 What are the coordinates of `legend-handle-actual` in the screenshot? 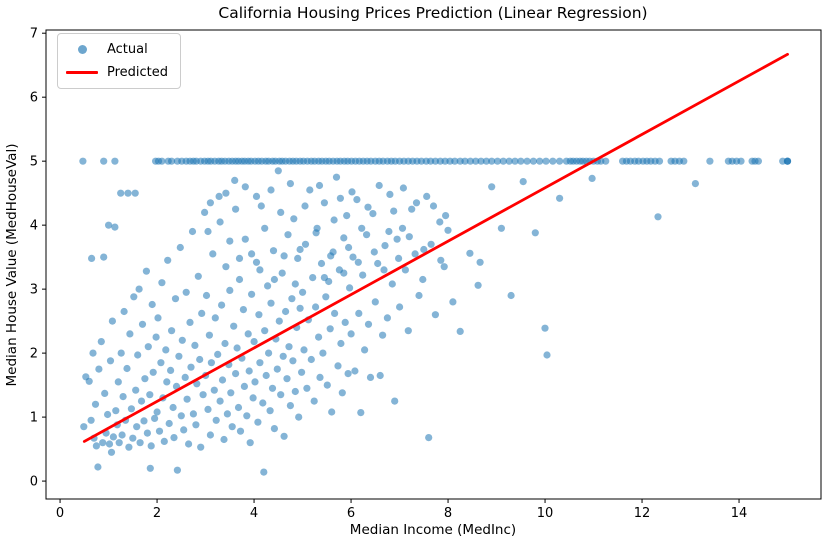 It's located at (82, 49).